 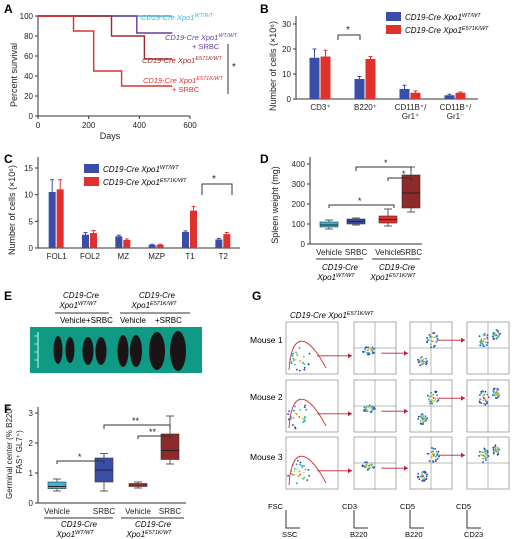 What do you see at coordinates (365, 107) in the screenshot?
I see `panel-b-cat-1: B220⁺` at bounding box center [365, 107].